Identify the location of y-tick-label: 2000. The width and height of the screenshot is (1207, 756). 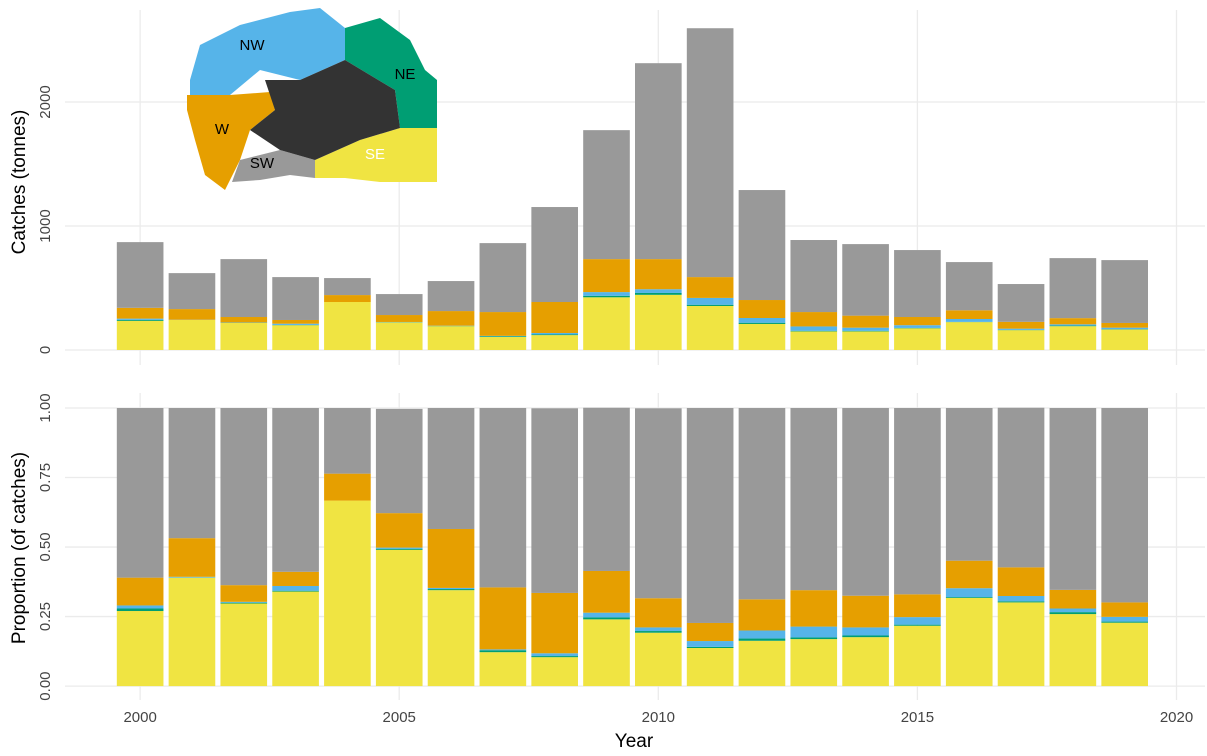
(45, 101).